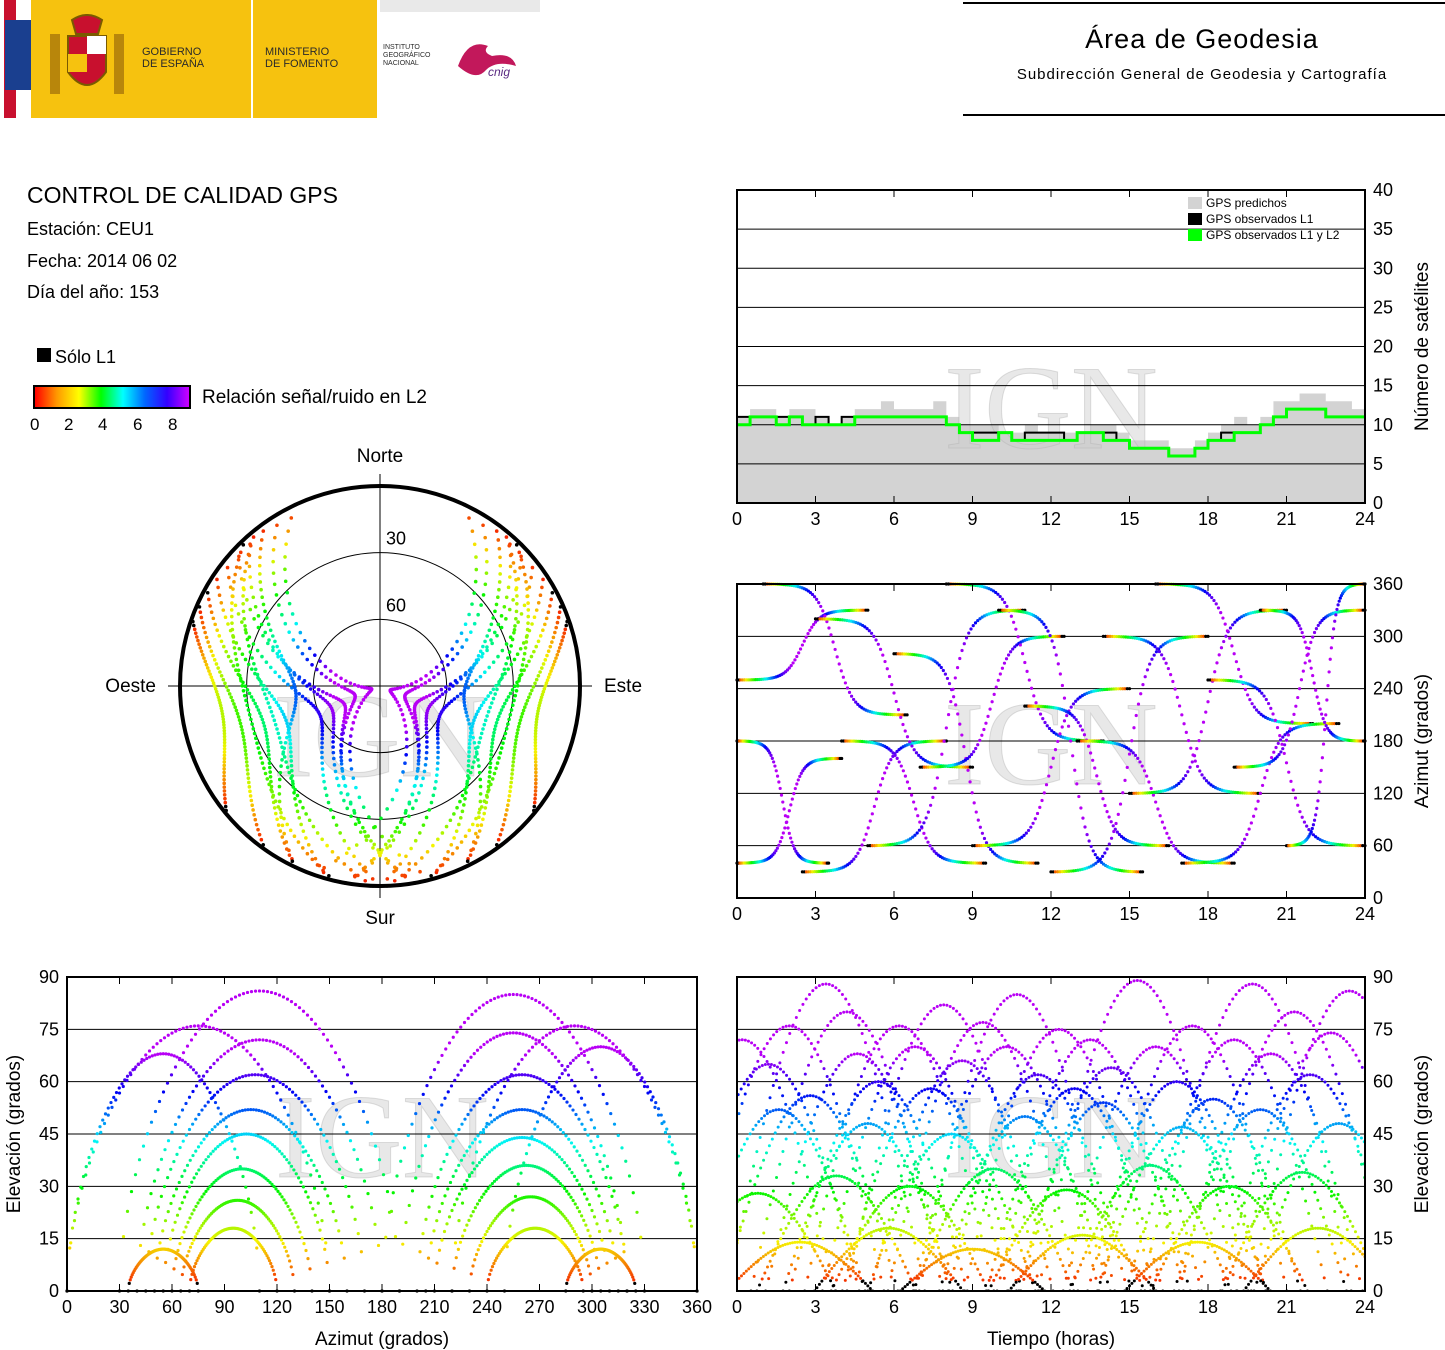 Image resolution: width=1445 pixels, height=1350 pixels. I want to click on elt-pass-point, so click(798, 1143).